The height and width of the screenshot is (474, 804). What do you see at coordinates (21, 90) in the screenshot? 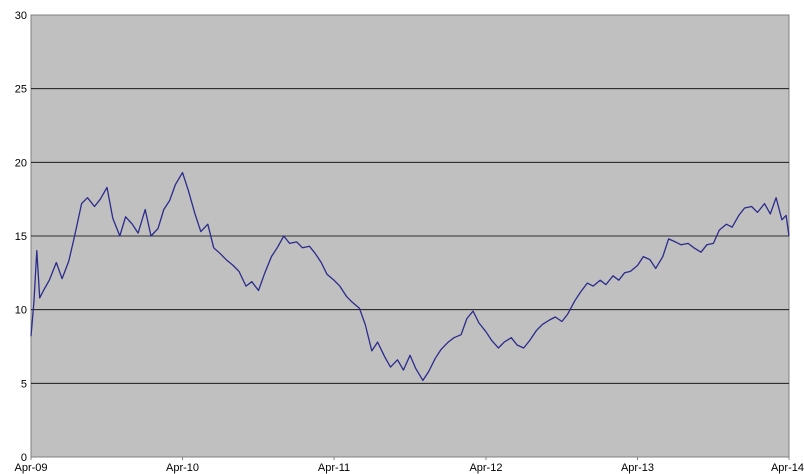
I see `y-tick-label: 25` at bounding box center [21, 90].